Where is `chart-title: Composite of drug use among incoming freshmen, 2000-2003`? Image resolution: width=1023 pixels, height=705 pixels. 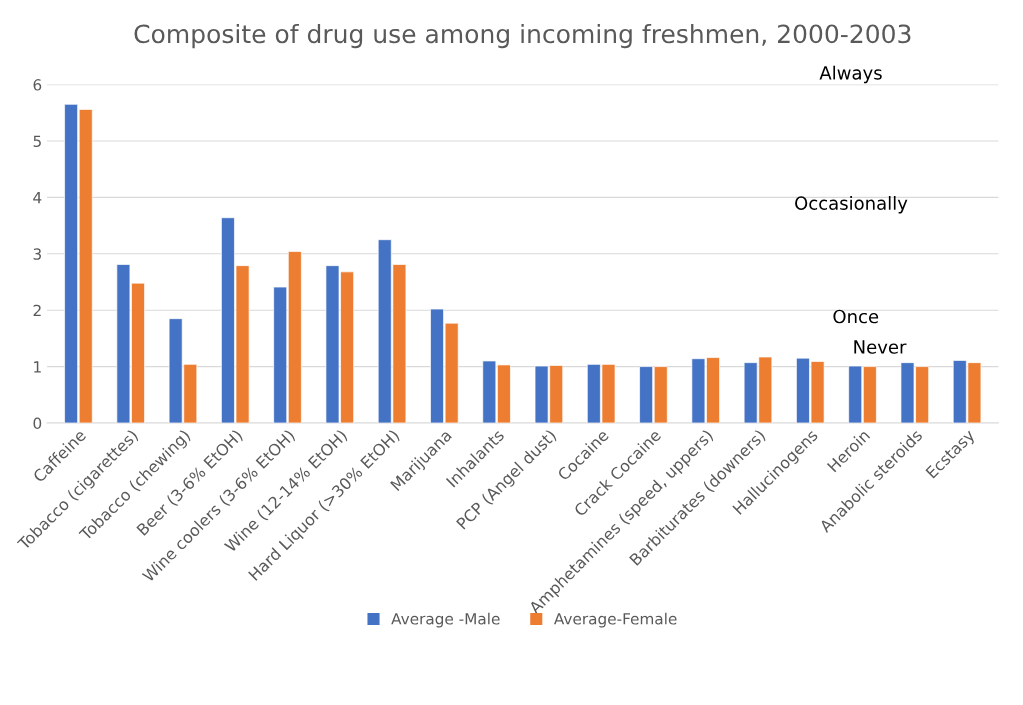 chart-title: Composite of drug use among incoming freshmen, 2000-2003 is located at coordinates (522, 36).